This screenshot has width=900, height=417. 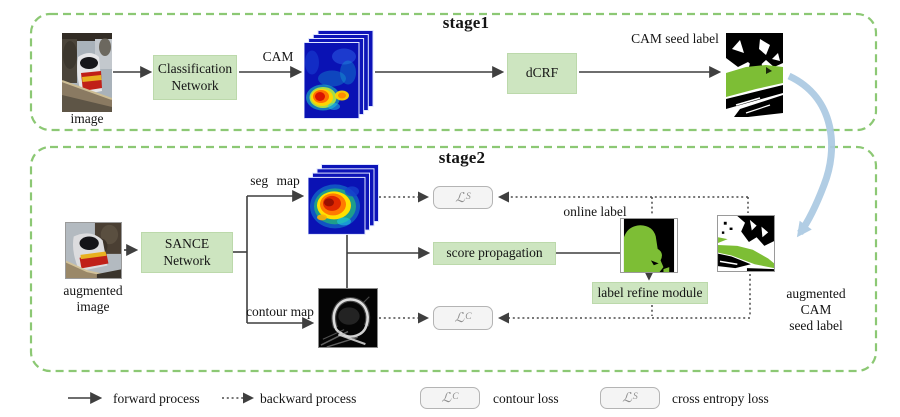 I want to click on input-image, so click(x=87, y=72).